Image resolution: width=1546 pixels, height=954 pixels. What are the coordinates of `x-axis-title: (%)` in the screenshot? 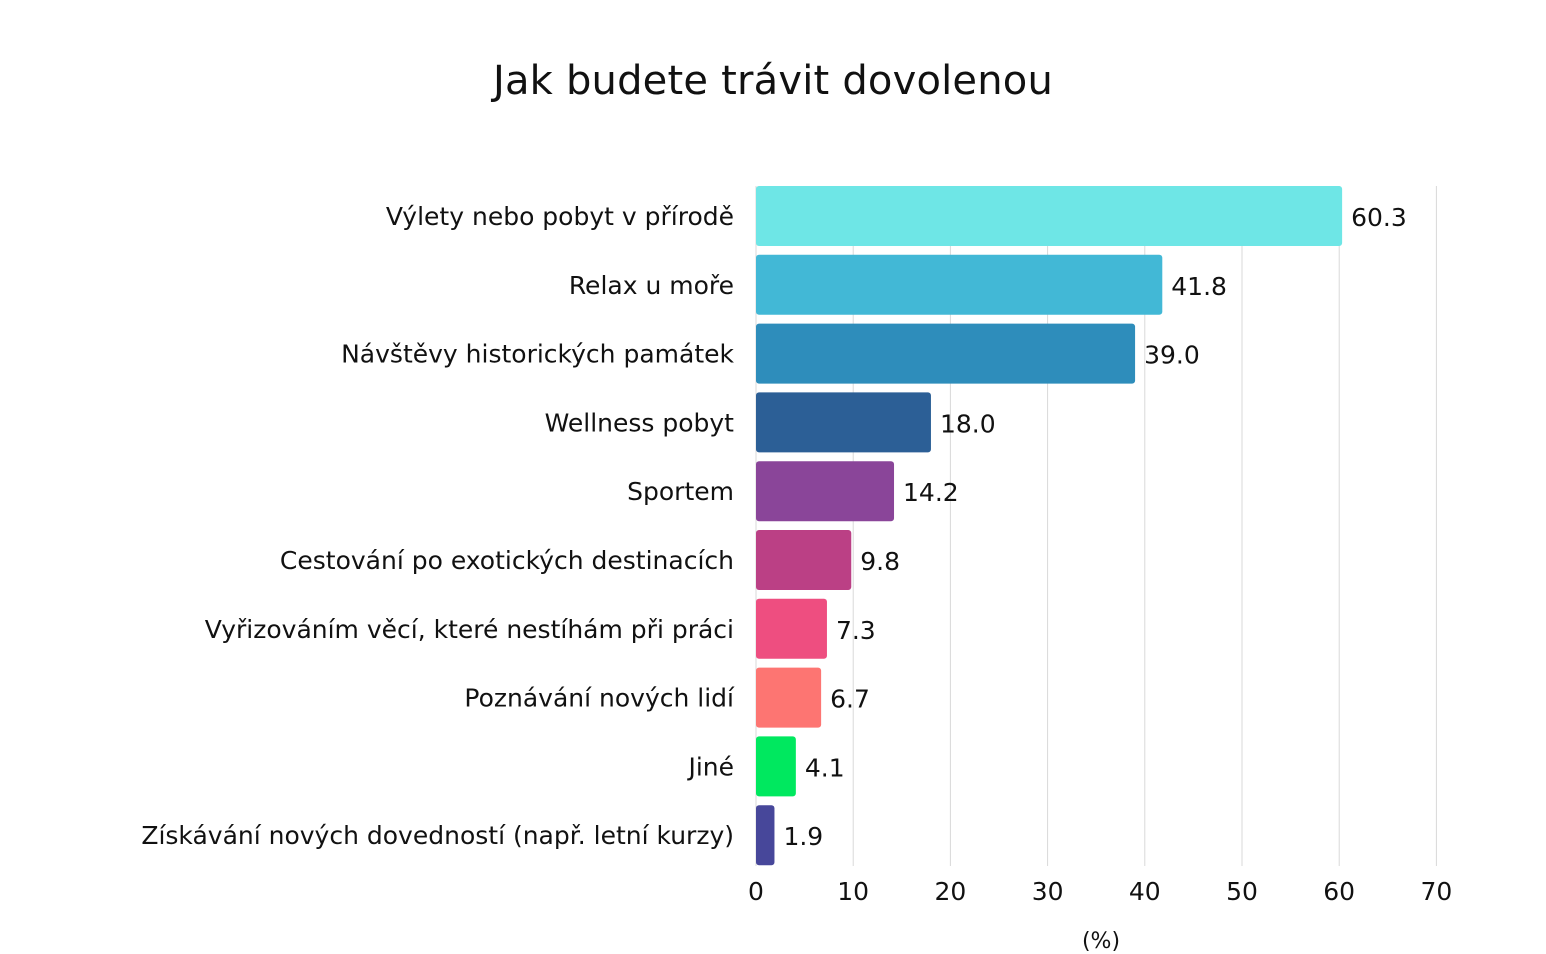 It's located at (1101, 941).